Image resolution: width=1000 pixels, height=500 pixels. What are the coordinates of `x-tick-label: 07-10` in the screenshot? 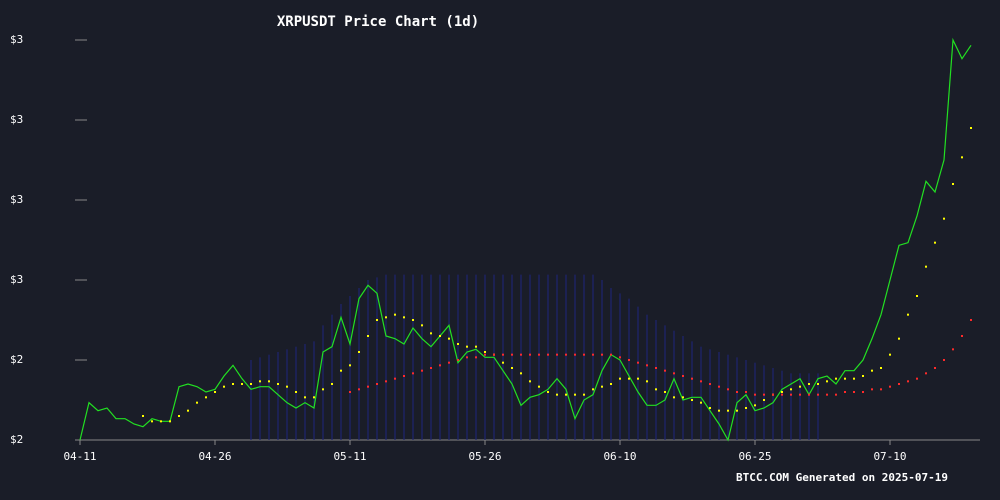 It's located at (889, 456).